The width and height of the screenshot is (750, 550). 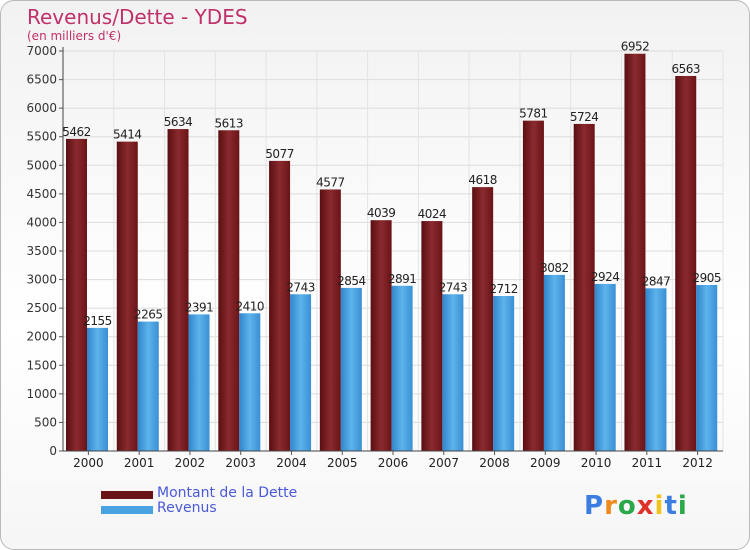 I want to click on x-tick-label: 2002, so click(x=190, y=463).